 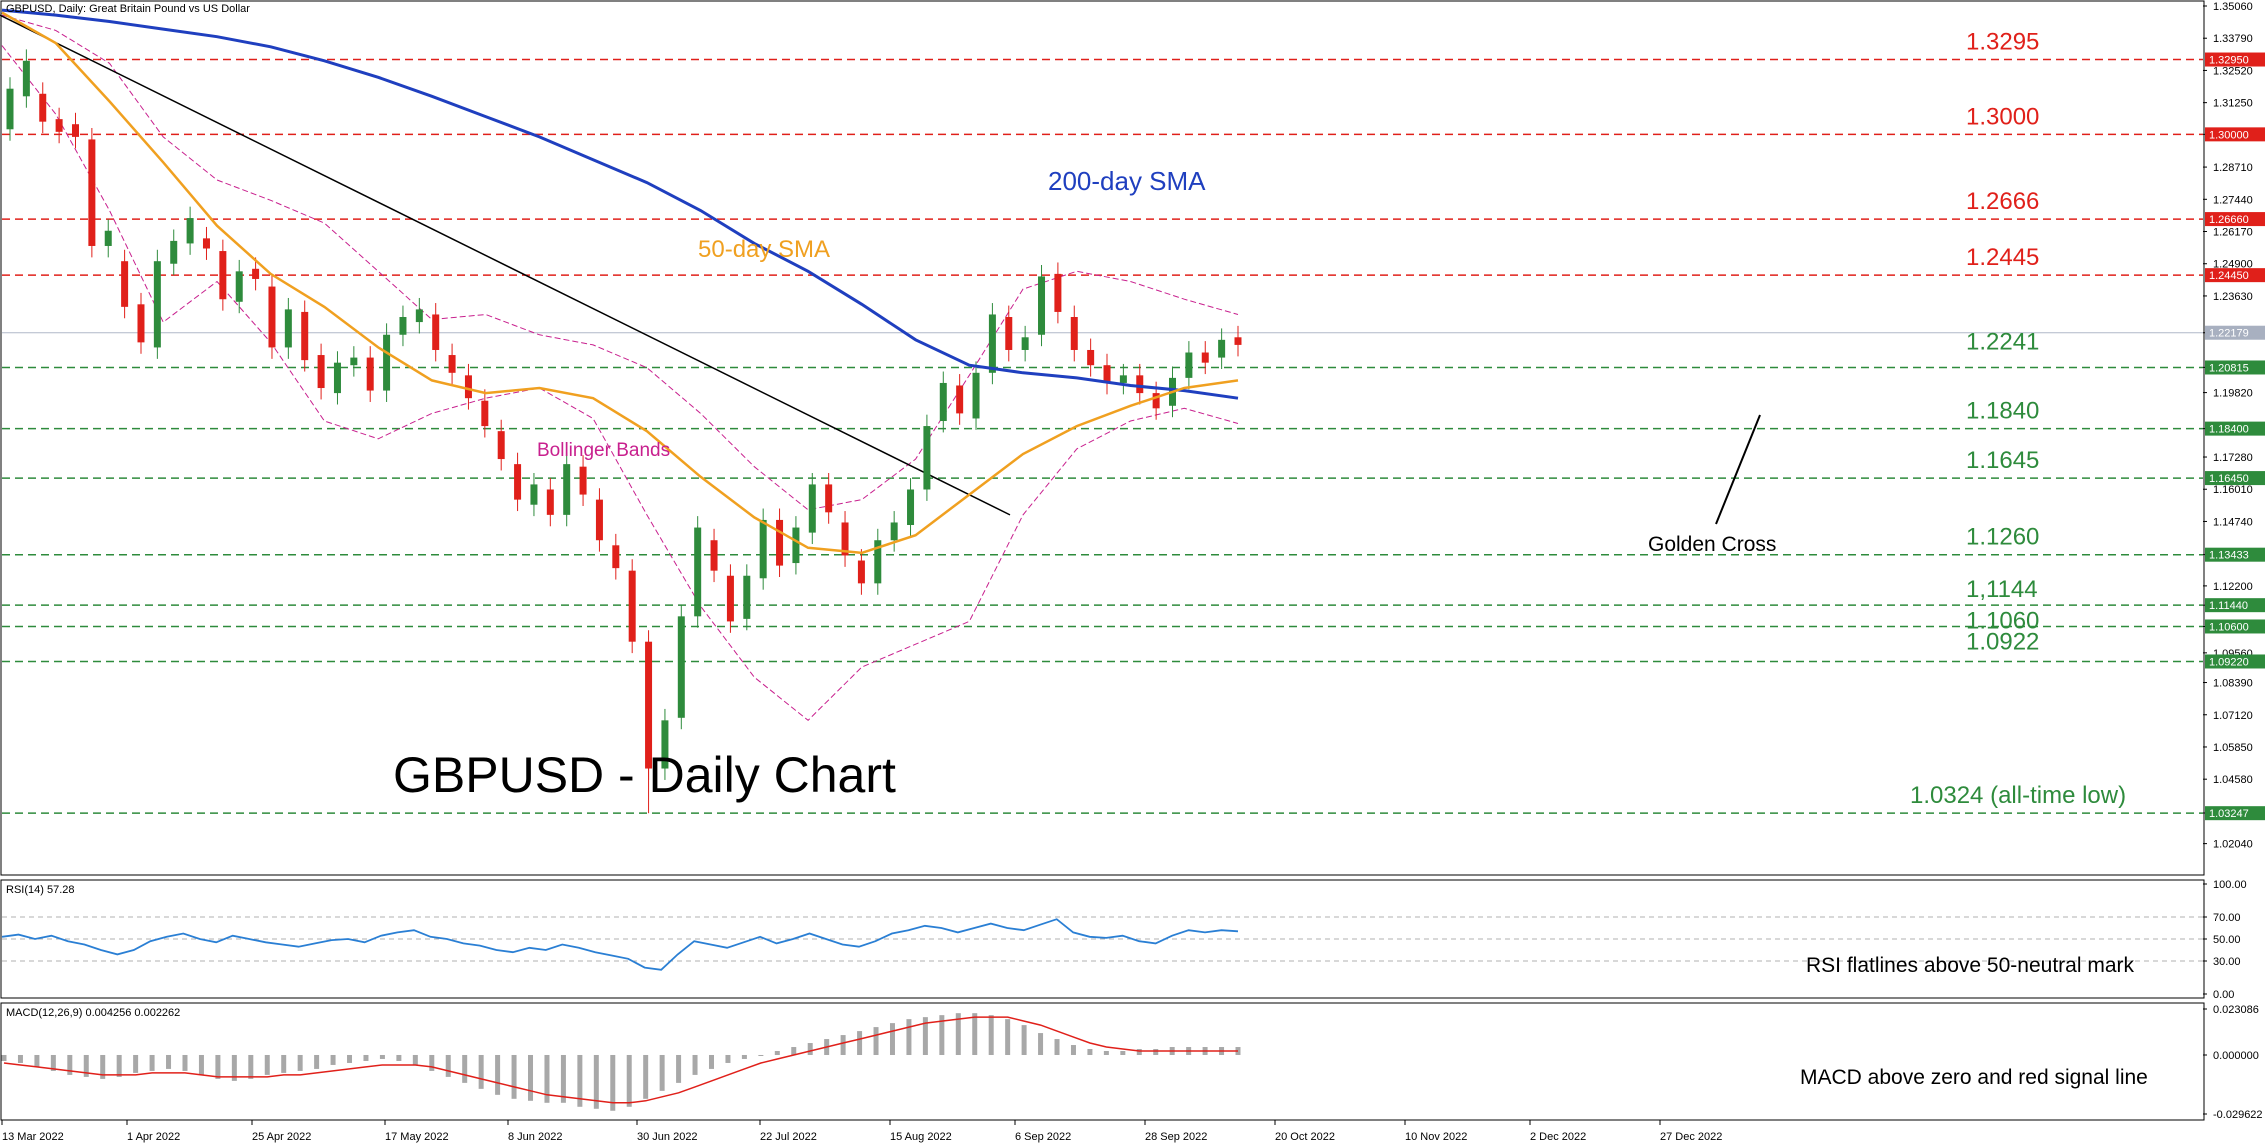 I want to click on x-tick-label: 8 Jun 2022, so click(x=535, y=1137).